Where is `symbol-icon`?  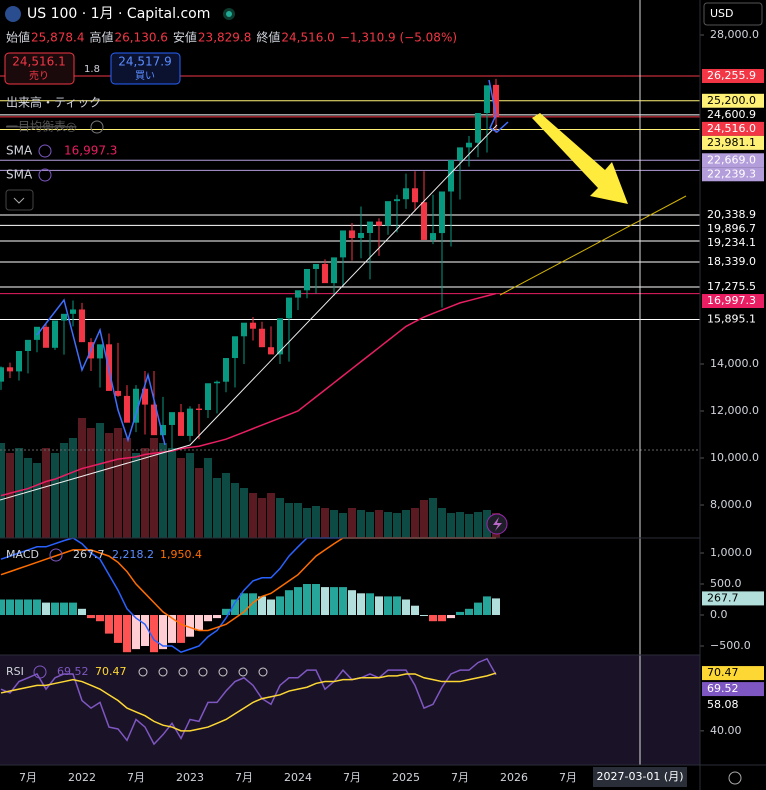
symbol-icon is located at coordinates (13, 14).